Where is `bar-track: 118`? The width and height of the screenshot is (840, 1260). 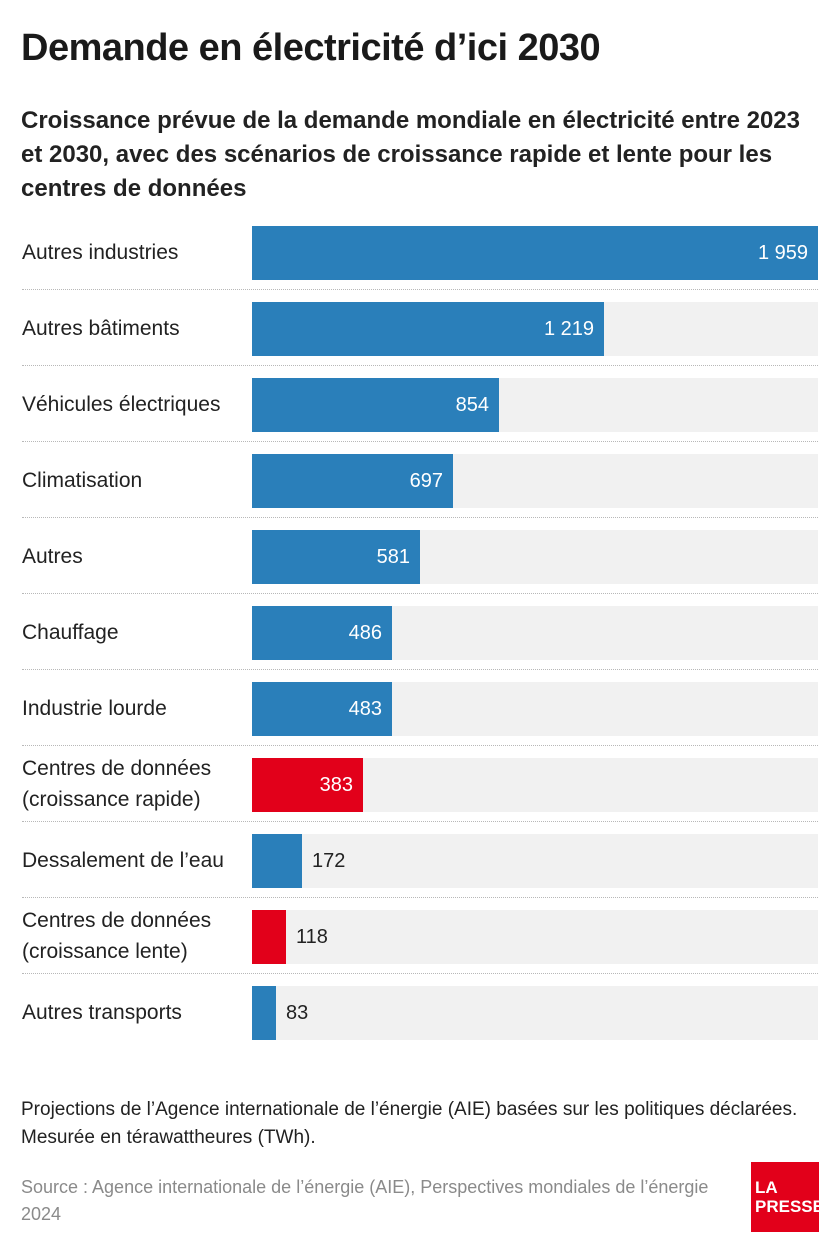 bar-track: 118 is located at coordinates (535, 937).